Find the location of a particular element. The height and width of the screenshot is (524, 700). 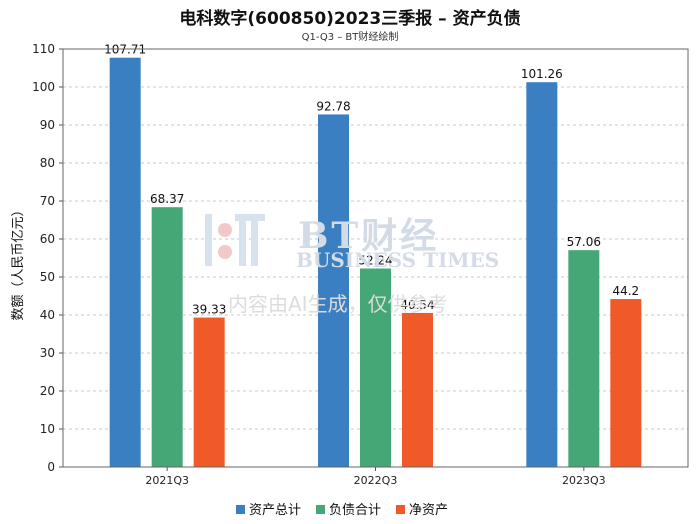

data-label: 52.24 is located at coordinates (375, 260).